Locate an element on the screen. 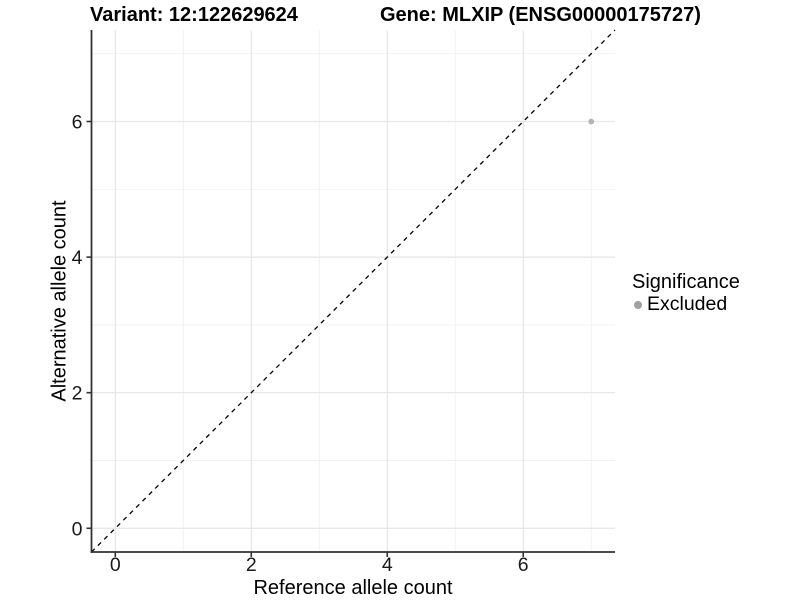 The image size is (800, 600). legend-item-label: Excluded is located at coordinates (687, 304).